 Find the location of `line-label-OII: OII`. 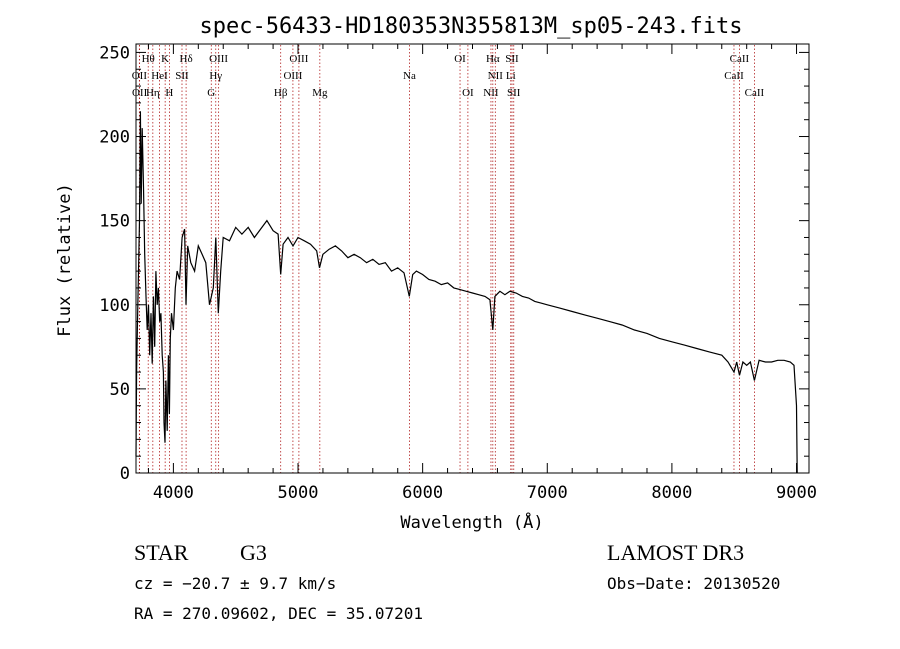

line-label-OII: OII is located at coordinates (140, 76).